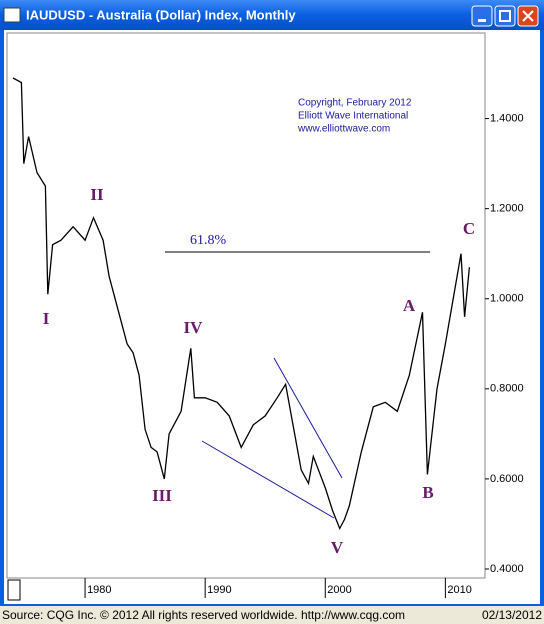 Image resolution: width=544 pixels, height=624 pixels. Describe the element at coordinates (337, 547) in the screenshot. I see `wave-label: V` at that location.